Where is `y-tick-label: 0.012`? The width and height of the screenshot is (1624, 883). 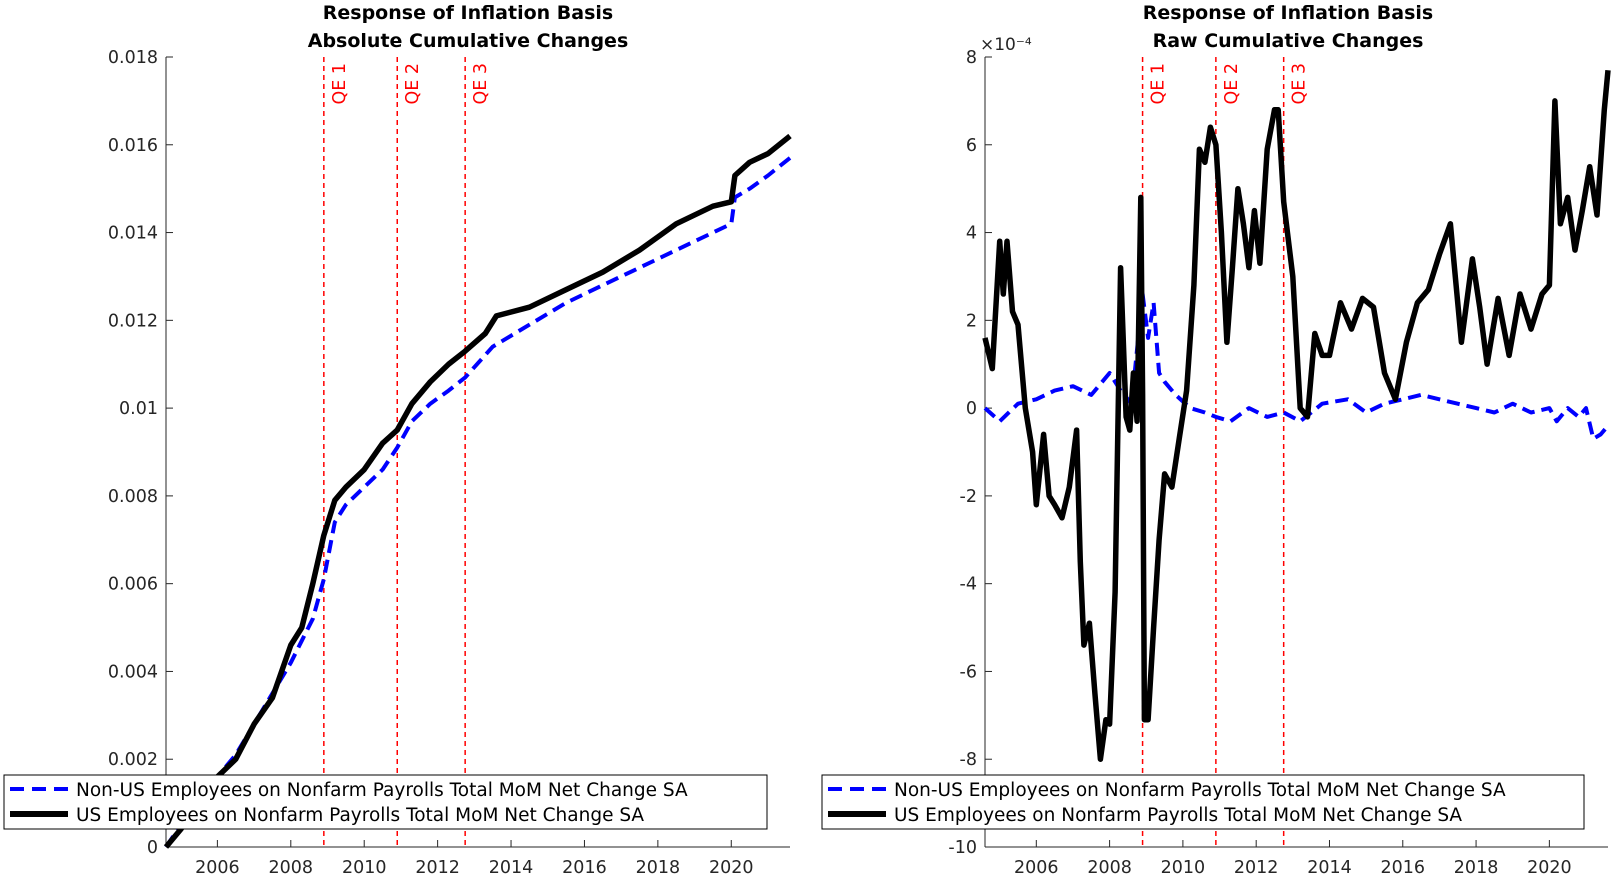
y-tick-label: 0.012 is located at coordinates (133, 321).